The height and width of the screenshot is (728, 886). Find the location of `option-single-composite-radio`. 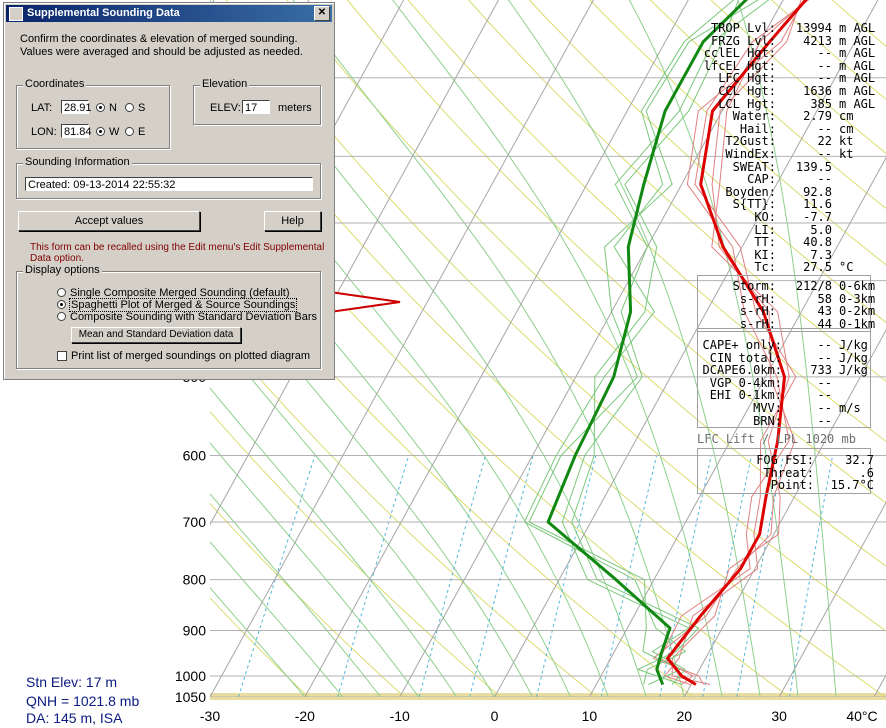

option-single-composite-radio is located at coordinates (61, 292).